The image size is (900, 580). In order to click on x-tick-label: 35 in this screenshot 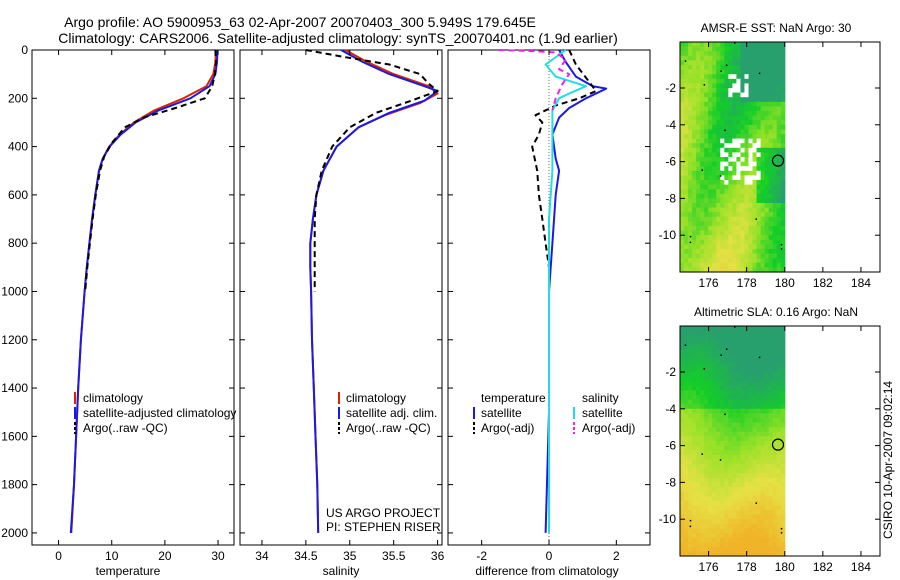, I will do `click(350, 556)`.